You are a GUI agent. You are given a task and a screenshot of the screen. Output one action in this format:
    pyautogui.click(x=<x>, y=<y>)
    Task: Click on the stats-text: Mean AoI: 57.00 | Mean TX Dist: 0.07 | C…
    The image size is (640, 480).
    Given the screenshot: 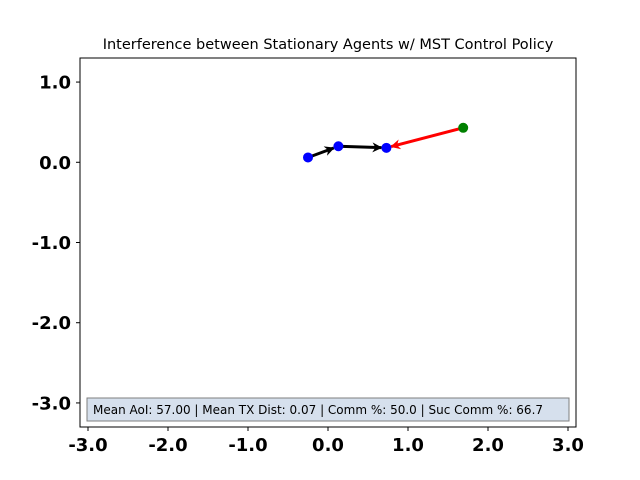 What is the action you would take?
    pyautogui.click(x=318, y=410)
    